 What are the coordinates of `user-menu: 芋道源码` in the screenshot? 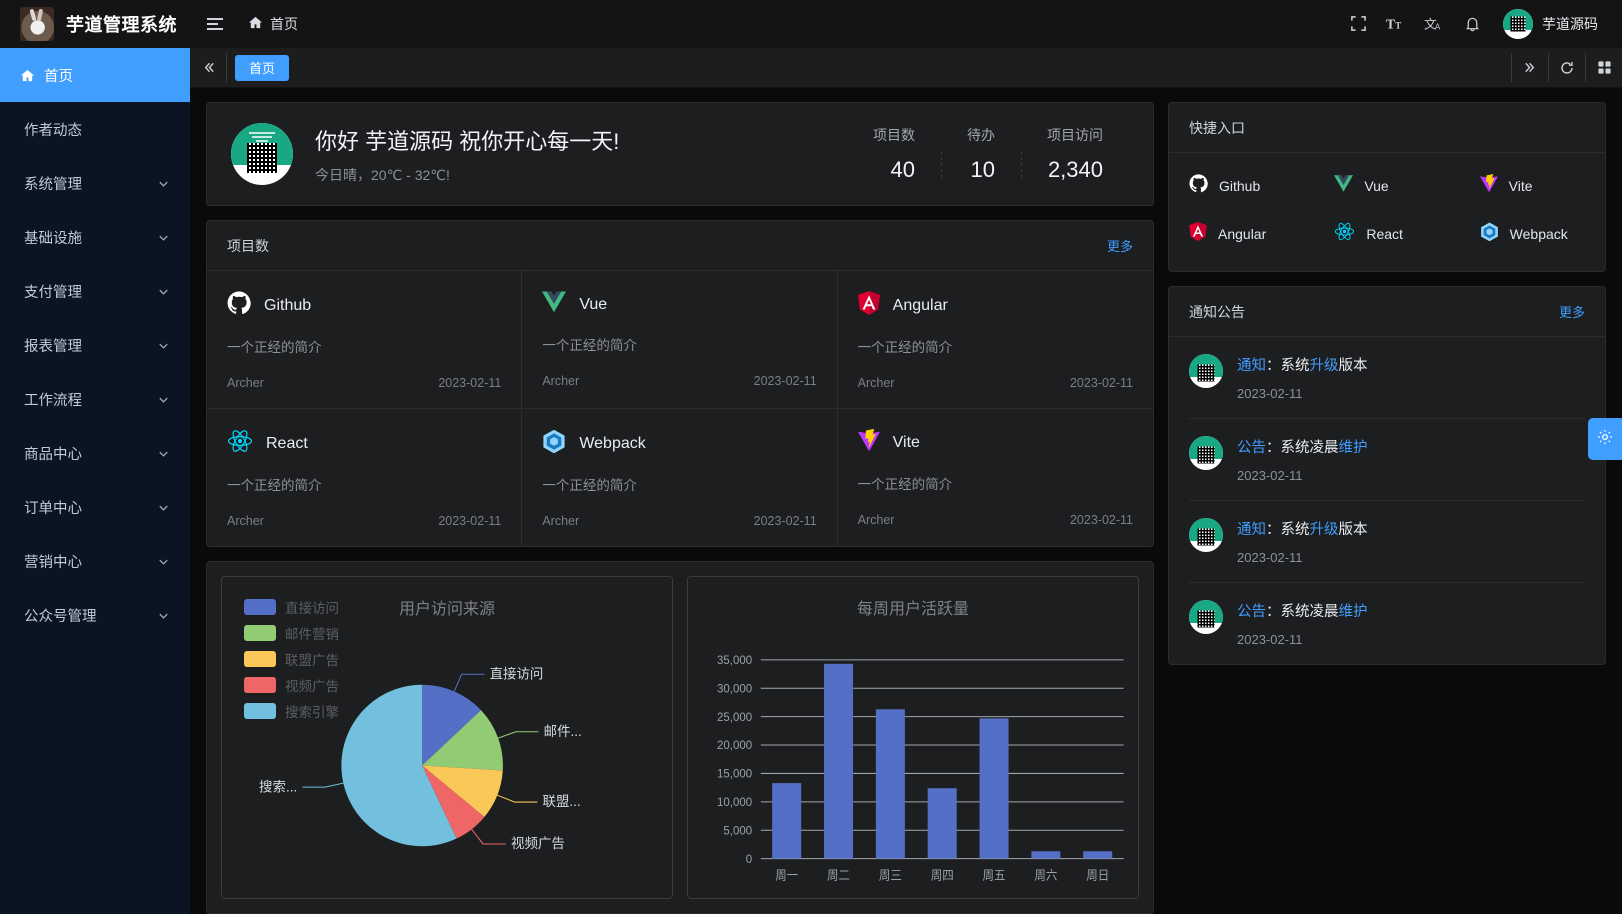 It's located at (1549, 24).